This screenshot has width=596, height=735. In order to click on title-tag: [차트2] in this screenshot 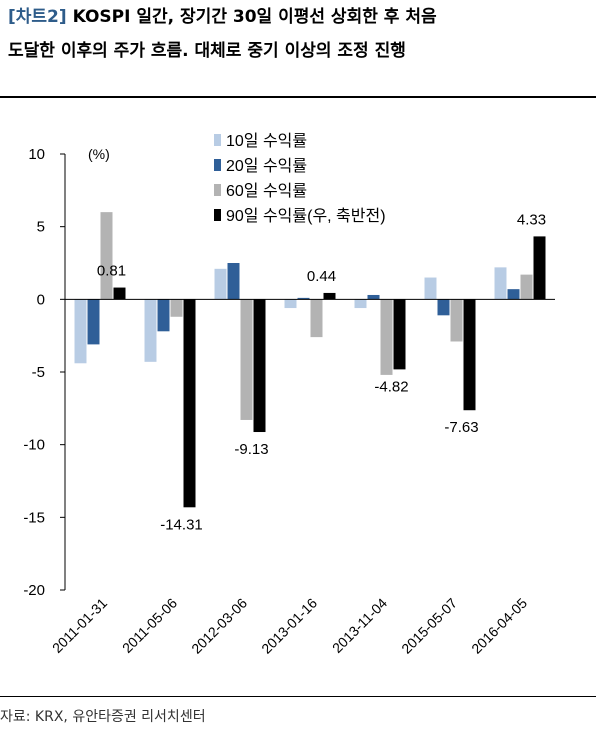, I will do `click(37, 17)`.